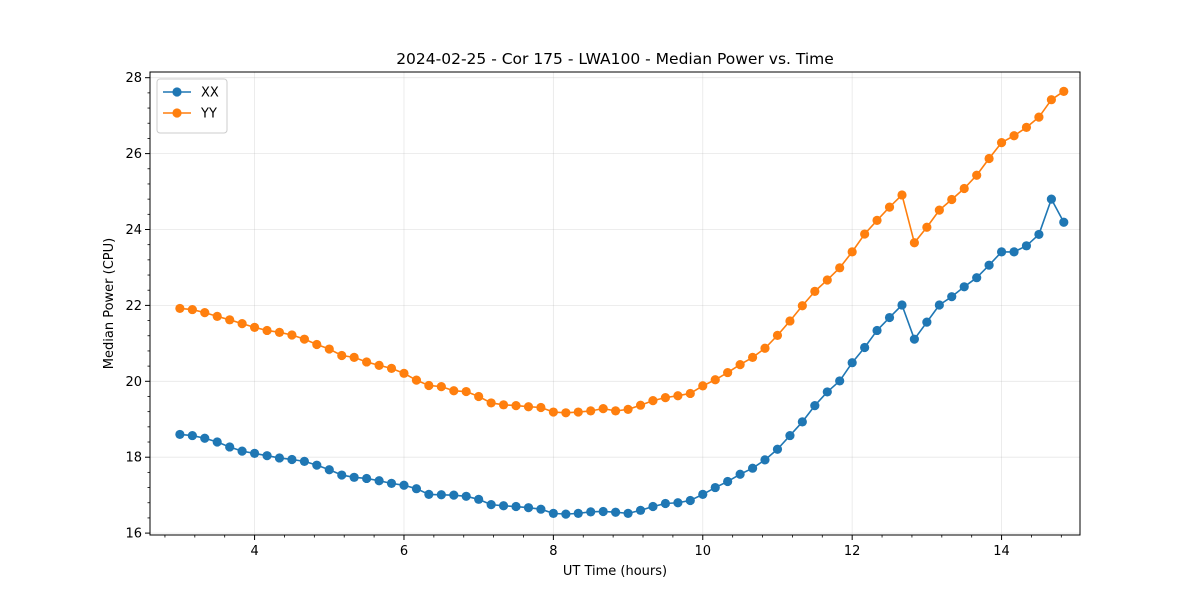 This screenshot has width=1200, height=600. What do you see at coordinates (177, 92) in the screenshot?
I see `legend-marker-xx` at bounding box center [177, 92].